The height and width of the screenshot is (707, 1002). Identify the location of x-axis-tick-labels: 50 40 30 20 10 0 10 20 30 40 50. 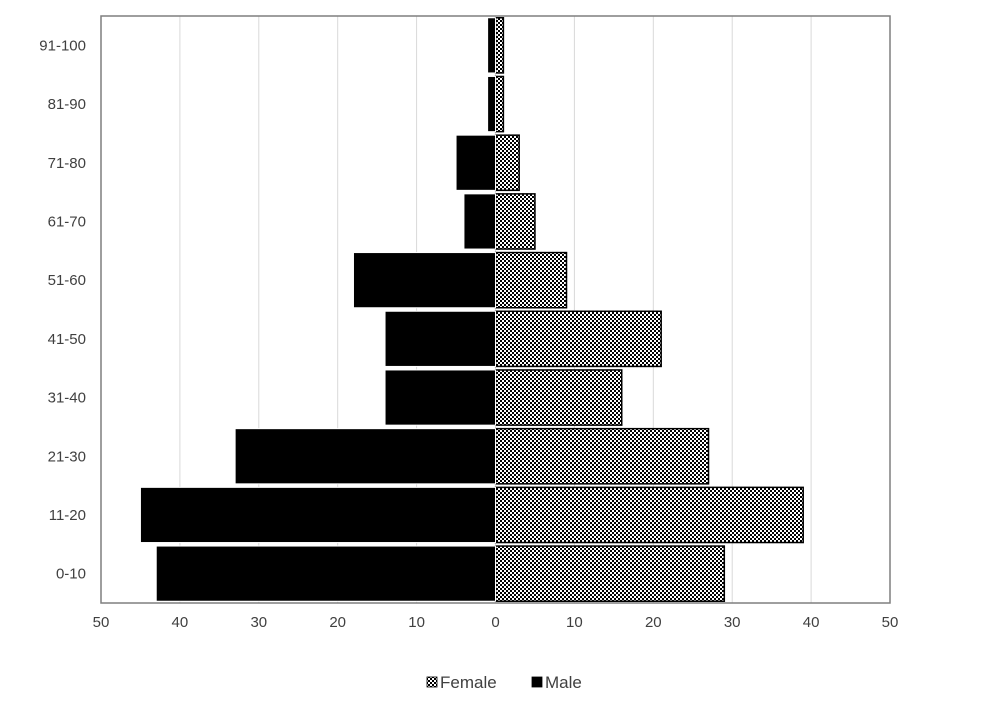
(496, 622).